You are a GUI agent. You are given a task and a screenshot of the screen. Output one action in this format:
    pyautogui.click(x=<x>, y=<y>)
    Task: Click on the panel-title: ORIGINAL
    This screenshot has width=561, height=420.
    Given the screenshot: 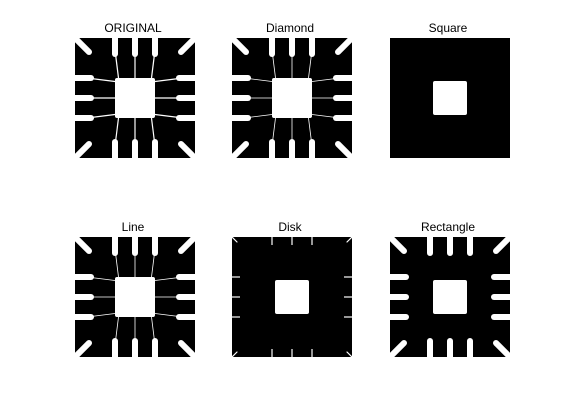 What is the action you would take?
    pyautogui.click(x=133, y=28)
    